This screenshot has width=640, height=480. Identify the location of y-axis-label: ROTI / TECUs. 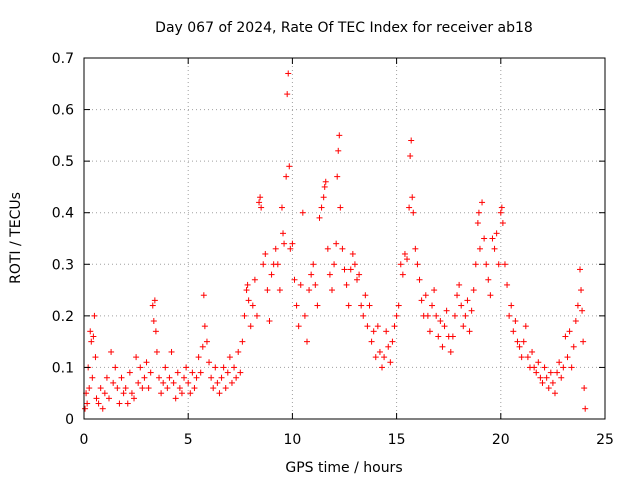
(16, 238).